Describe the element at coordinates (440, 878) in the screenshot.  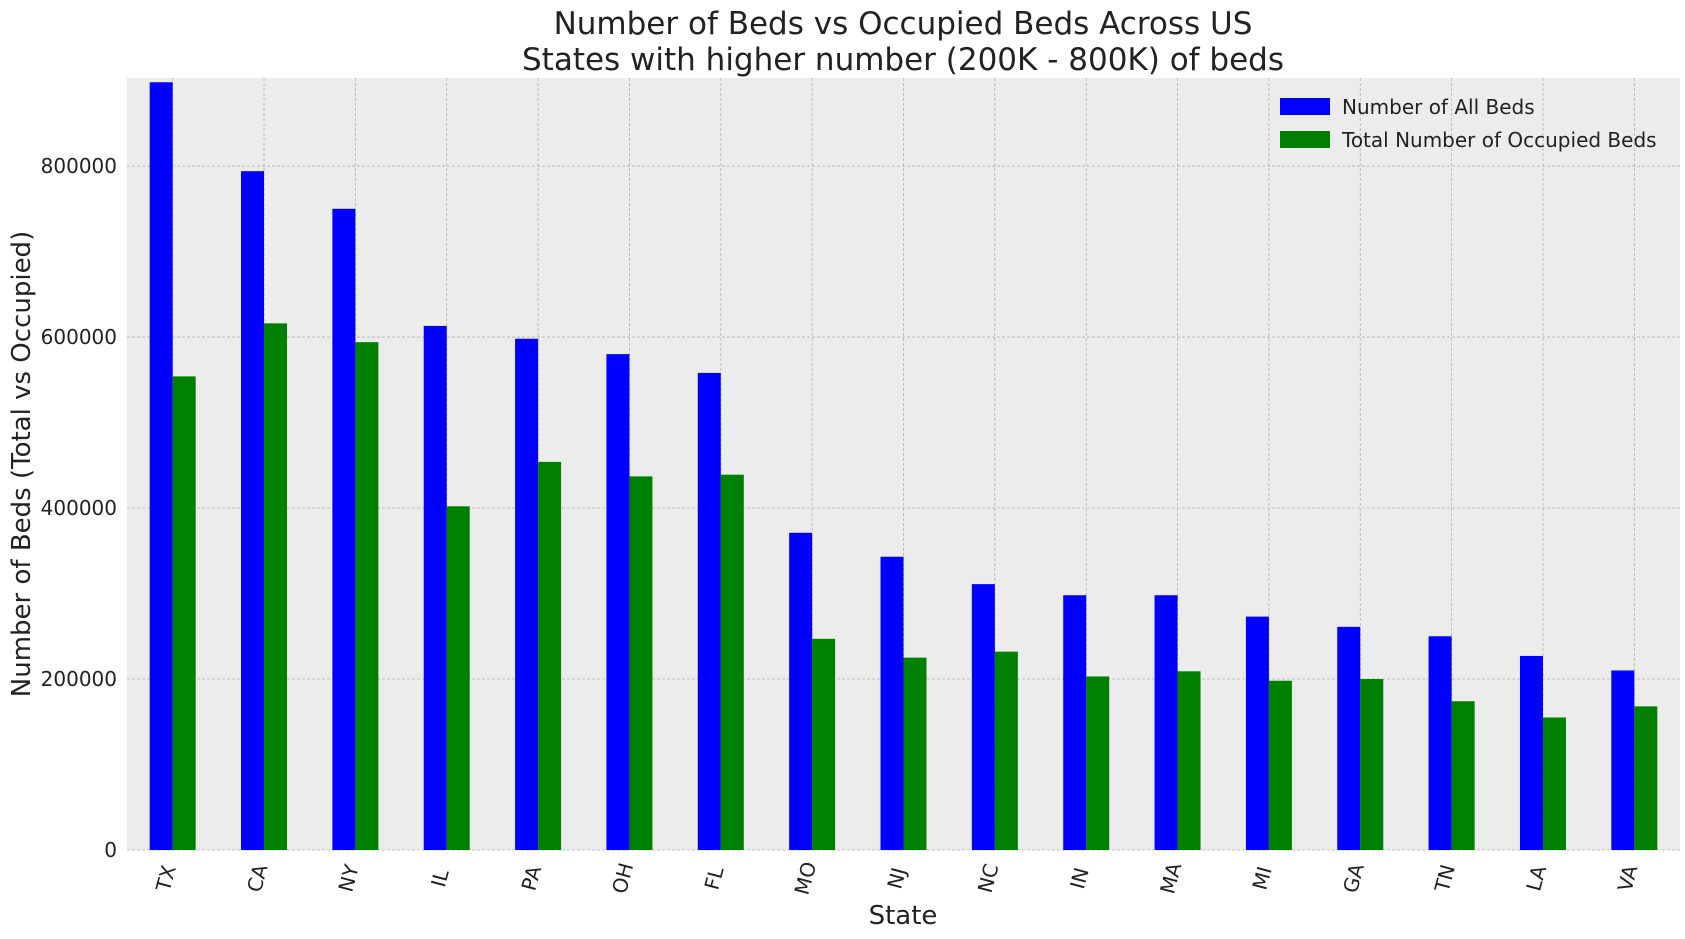
I see `x-tick-label-il: IL` at that location.